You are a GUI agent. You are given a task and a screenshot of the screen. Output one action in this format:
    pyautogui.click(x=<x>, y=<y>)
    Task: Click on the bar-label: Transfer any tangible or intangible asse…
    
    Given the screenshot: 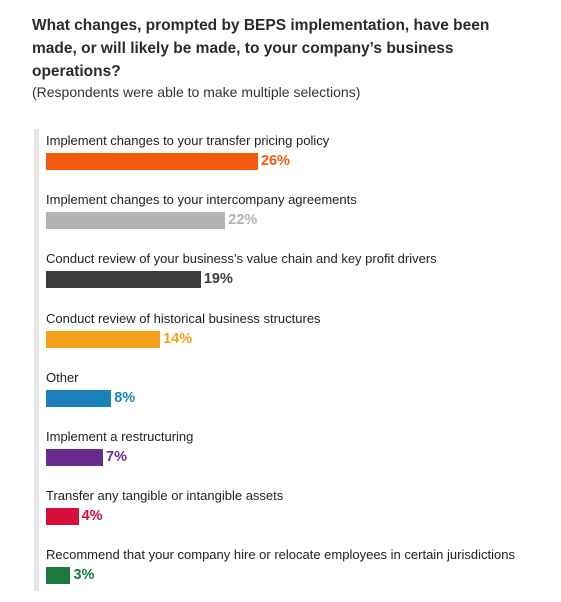 What is the action you would take?
    pyautogui.click(x=165, y=496)
    